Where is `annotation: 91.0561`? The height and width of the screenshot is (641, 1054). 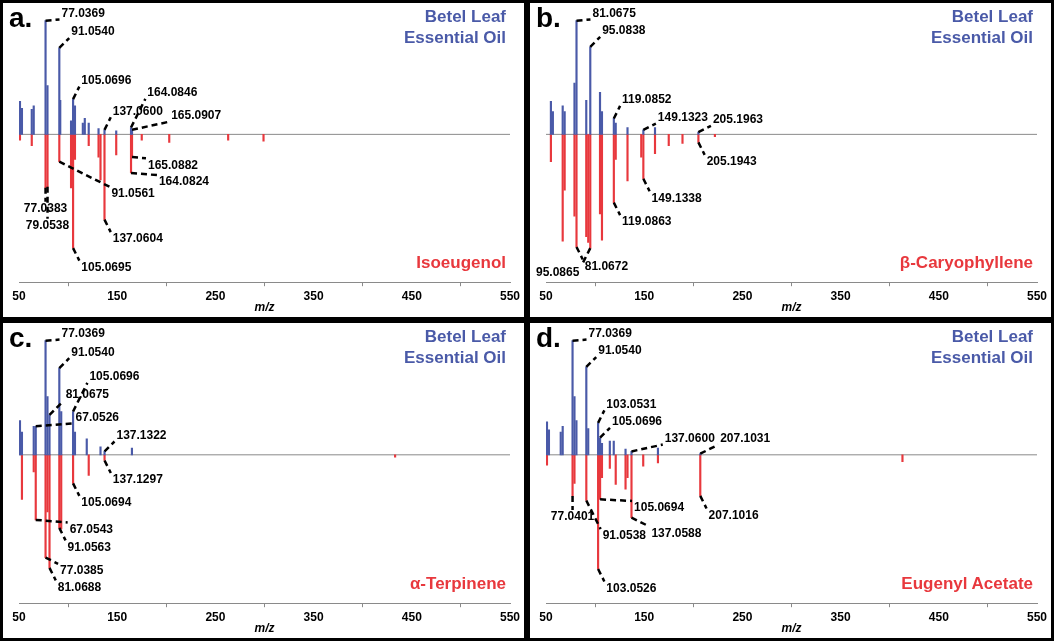 annotation: 91.0561 is located at coordinates (133, 193).